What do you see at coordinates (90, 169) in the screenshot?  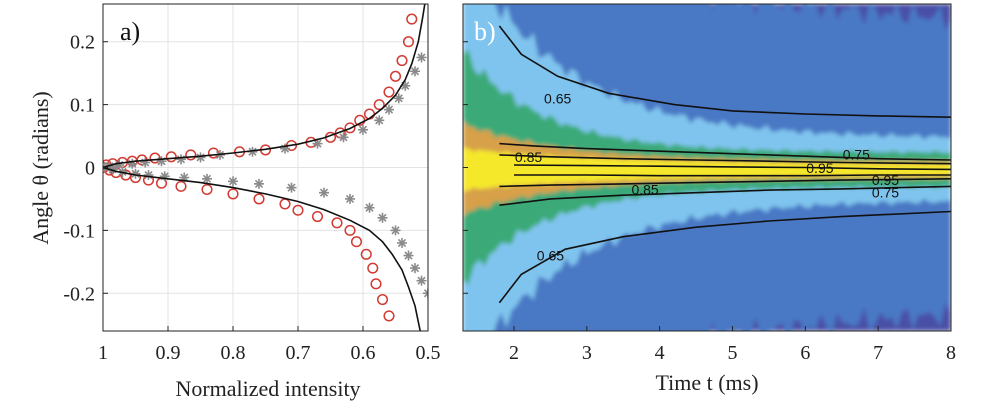 I see `panel-a-ytick-label: 0` at bounding box center [90, 169].